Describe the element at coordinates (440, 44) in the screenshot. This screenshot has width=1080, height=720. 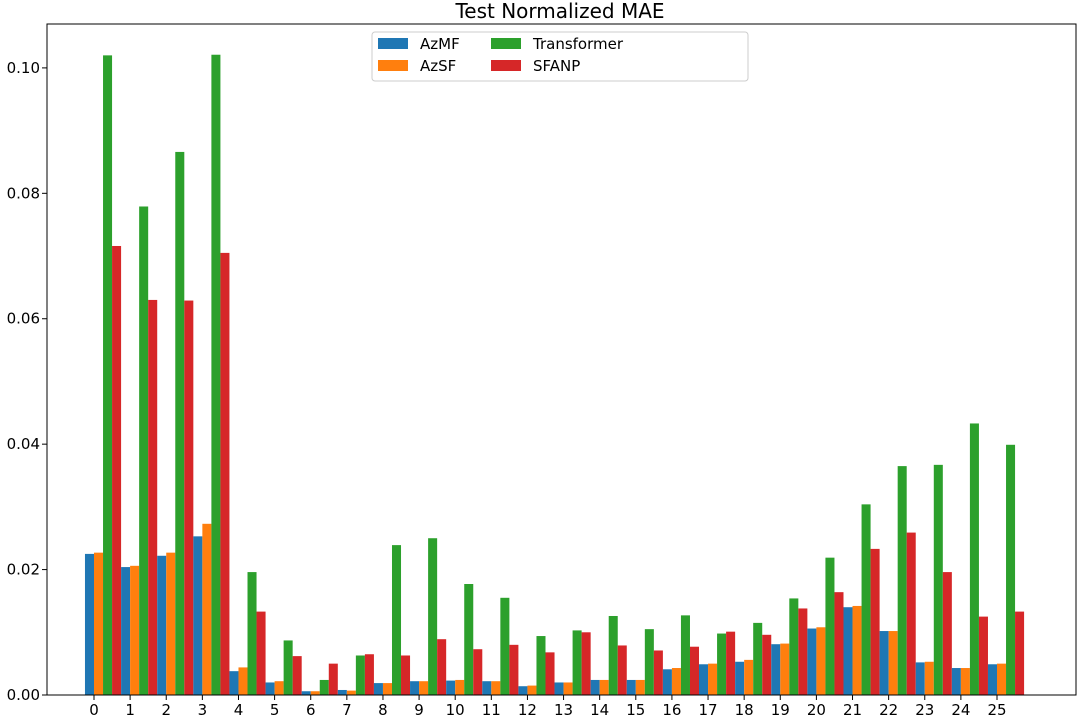
I see `legend-label-azmf: AzMF` at that location.